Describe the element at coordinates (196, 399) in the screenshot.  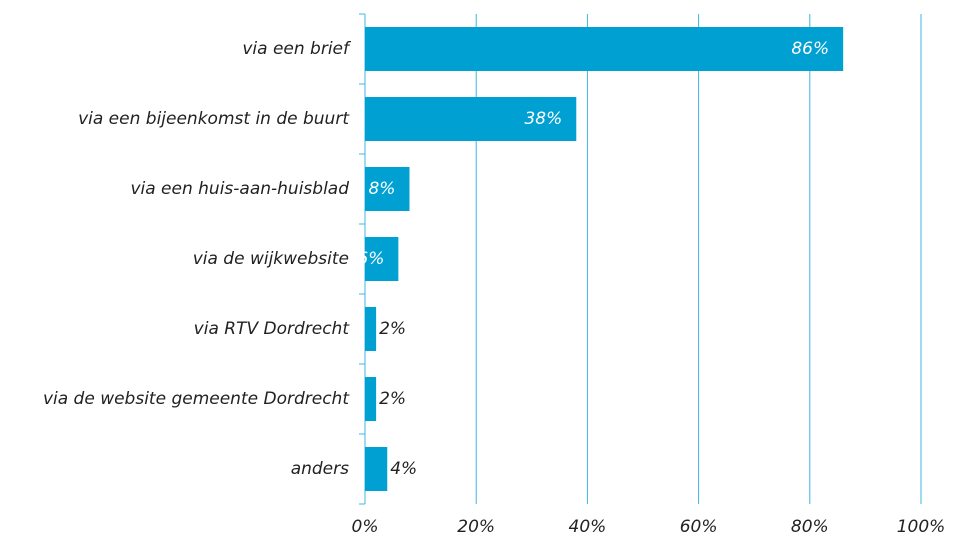
I see `y-tick-label: via de website gemeente Dordrecht` at that location.